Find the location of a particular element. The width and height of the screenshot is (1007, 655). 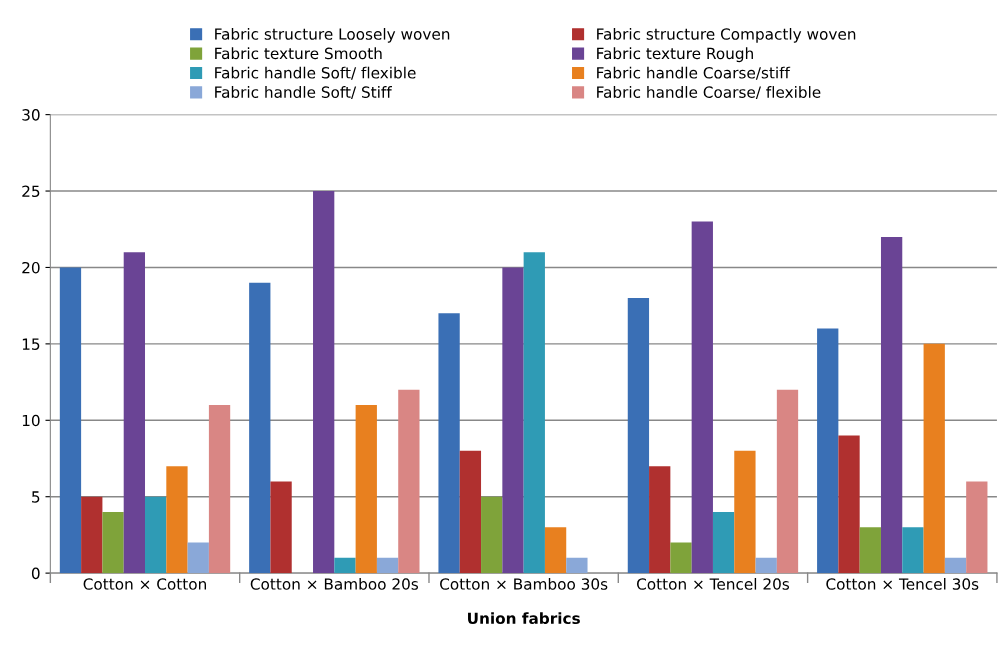

legend-label: Fabric handle Soft/ flexible is located at coordinates (315, 73).